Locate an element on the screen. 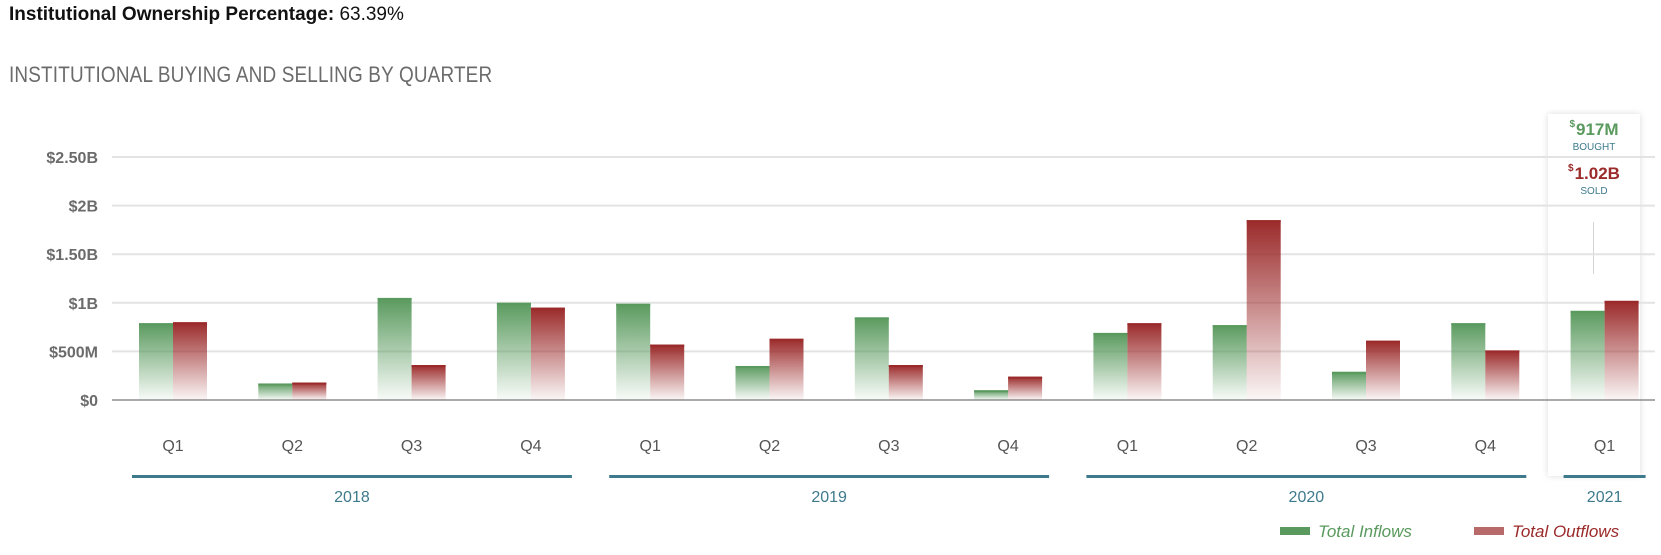  legend-outflows-swatch is located at coordinates (1489, 530).